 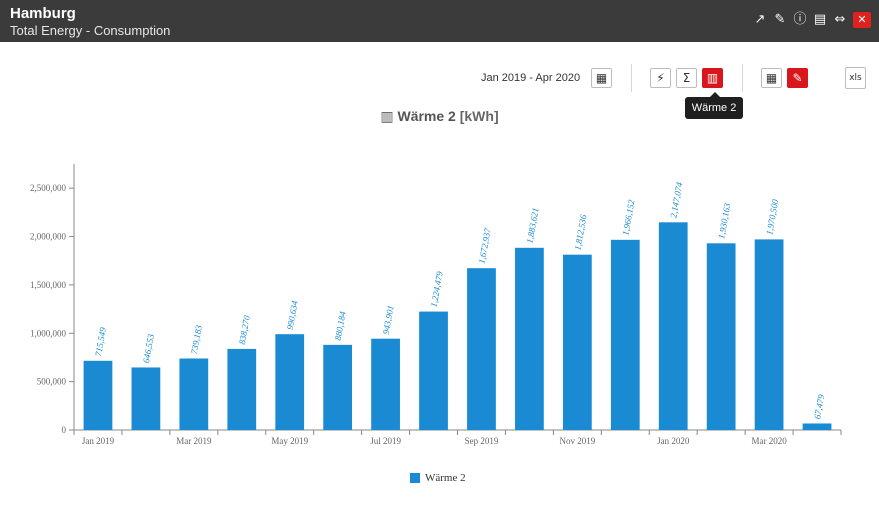 I want to click on share-icon: ↗, so click(x=760, y=19).